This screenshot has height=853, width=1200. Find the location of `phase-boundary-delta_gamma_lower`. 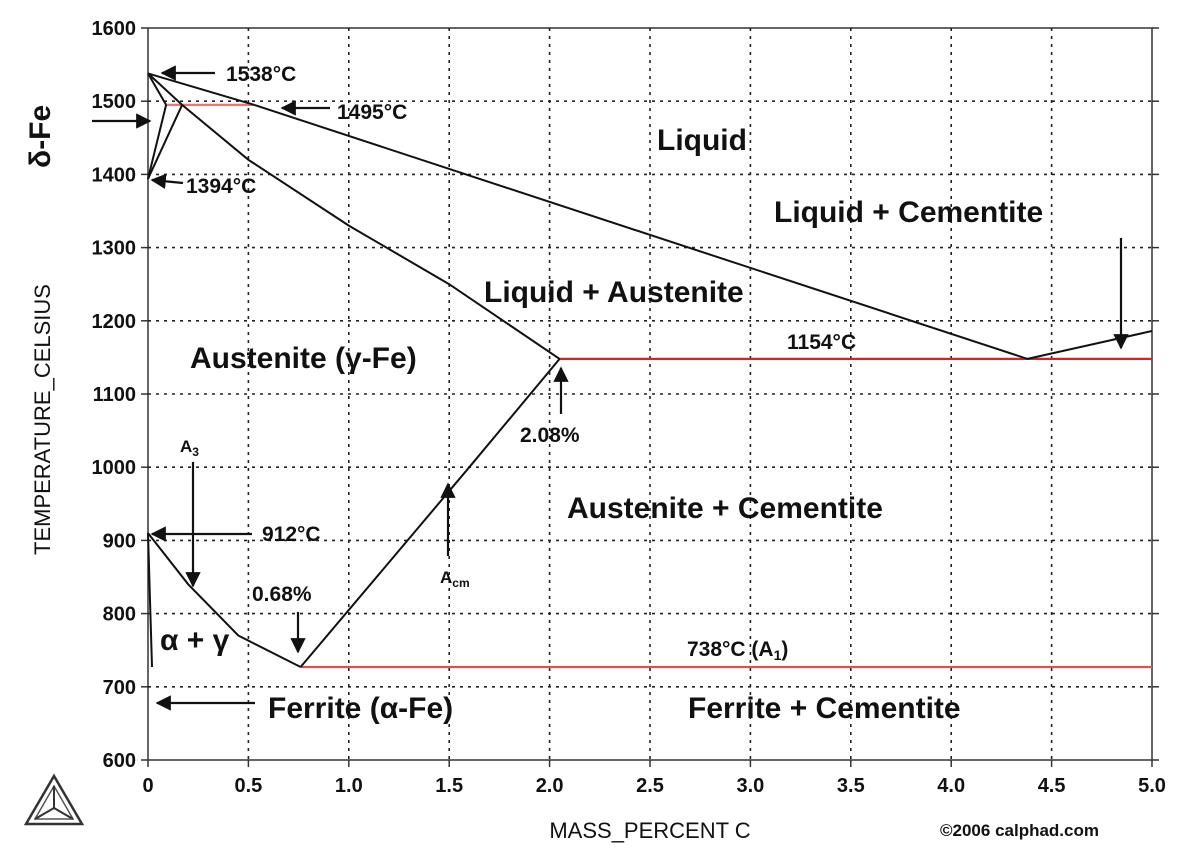

phase-boundary-delta_gamma_lower is located at coordinates (165, 142).